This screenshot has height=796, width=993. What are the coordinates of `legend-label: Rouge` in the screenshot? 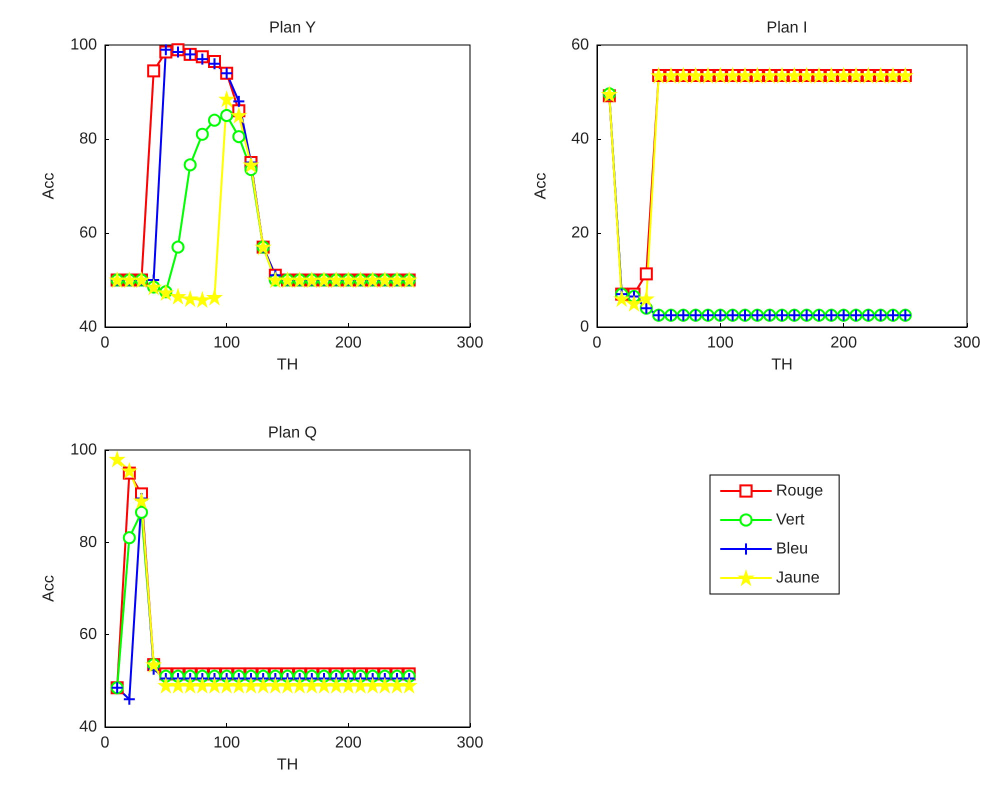 It's located at (800, 491).